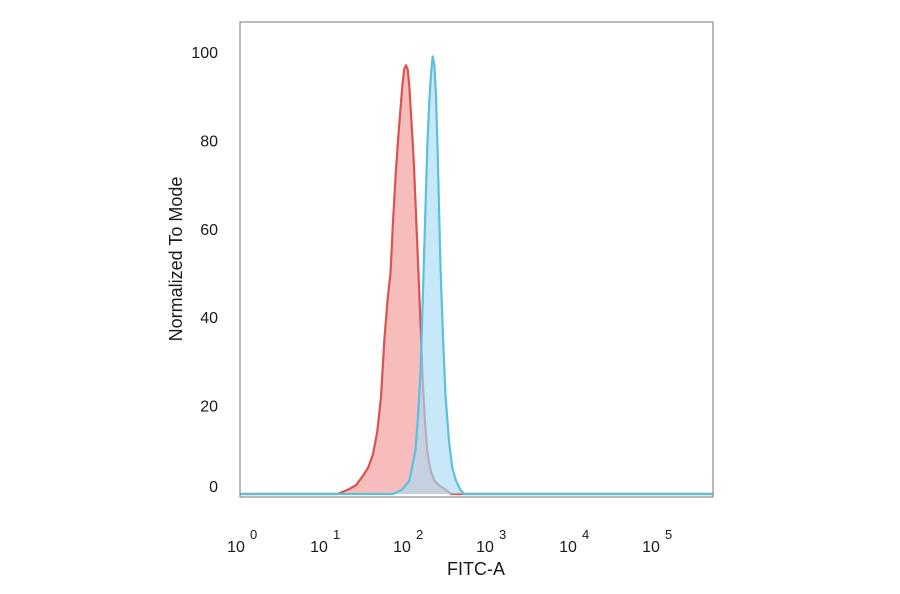  I want to click on x-tick-exponent: 0, so click(253, 534).